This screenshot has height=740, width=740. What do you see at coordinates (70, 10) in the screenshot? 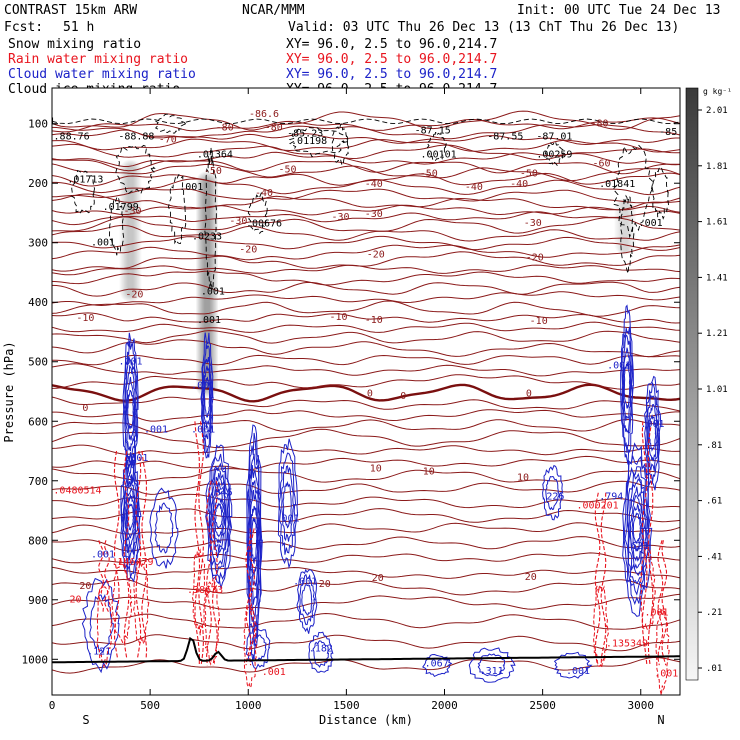
I see `model-title: CONTRAST 15km ARW` at bounding box center [70, 10].